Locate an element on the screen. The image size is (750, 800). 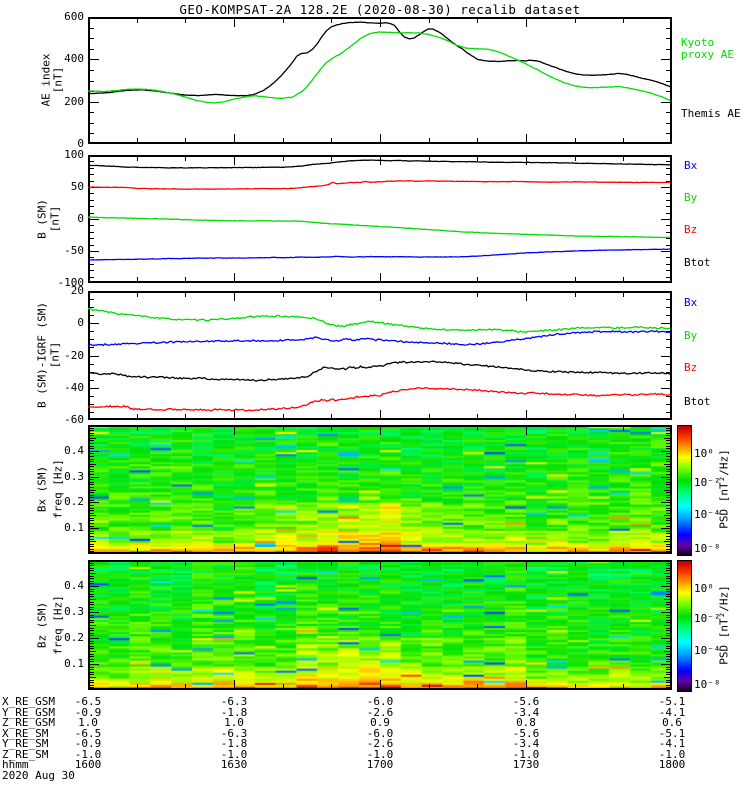
y-tick-label: 100 is located at coordinates (74, 154).